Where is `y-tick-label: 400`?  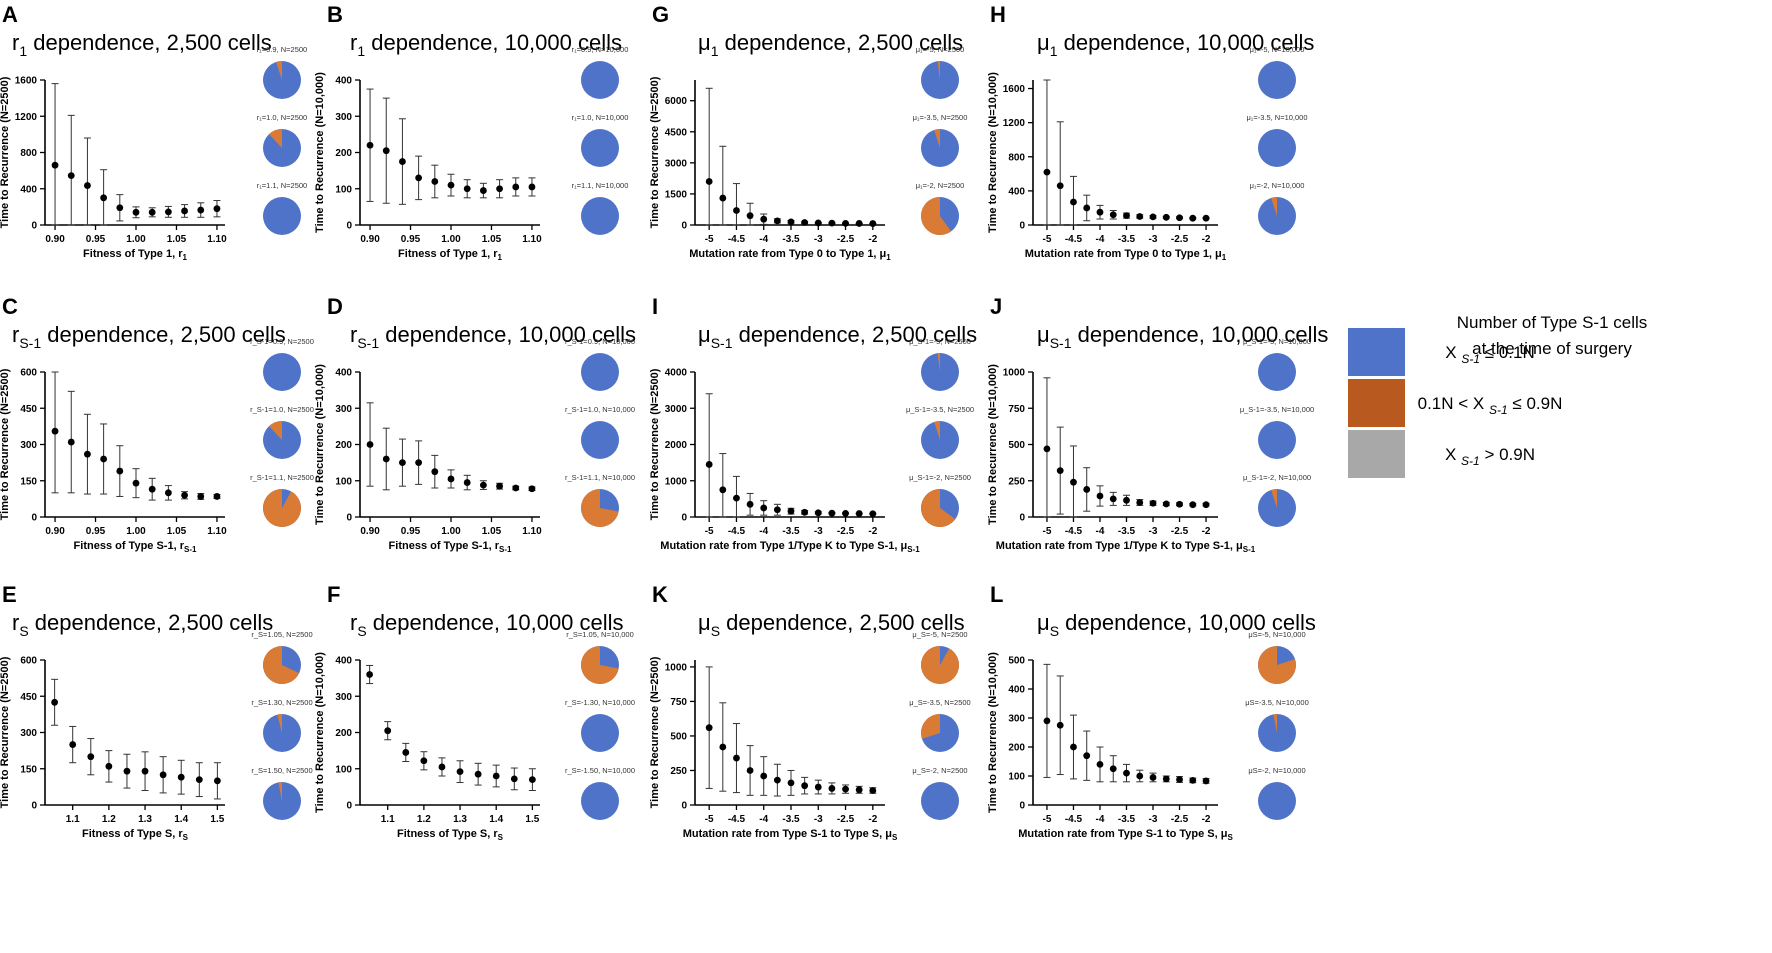
y-tick-label: 400 is located at coordinates (1016, 191).